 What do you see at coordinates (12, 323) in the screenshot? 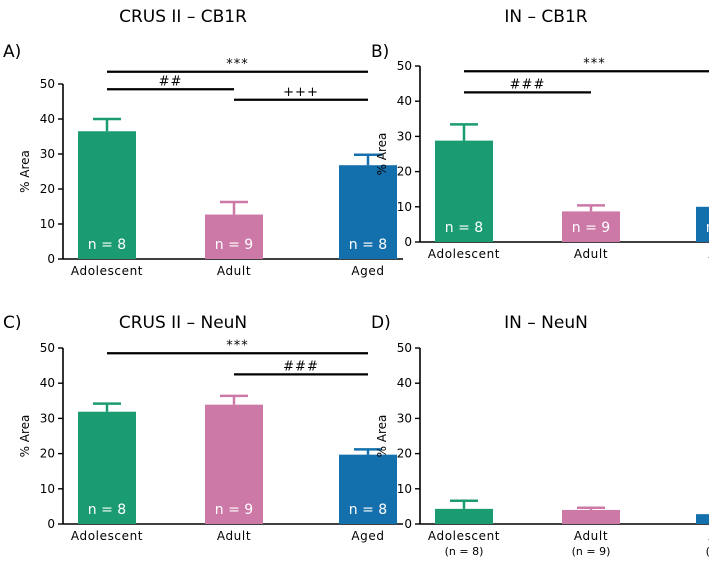
I see `panel-2-panel-label: C)` at bounding box center [12, 323].